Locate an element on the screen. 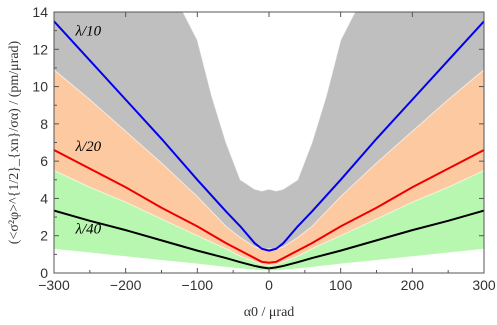 The image size is (497, 325). x-axis-title: α0 / μrad is located at coordinates (269, 312).